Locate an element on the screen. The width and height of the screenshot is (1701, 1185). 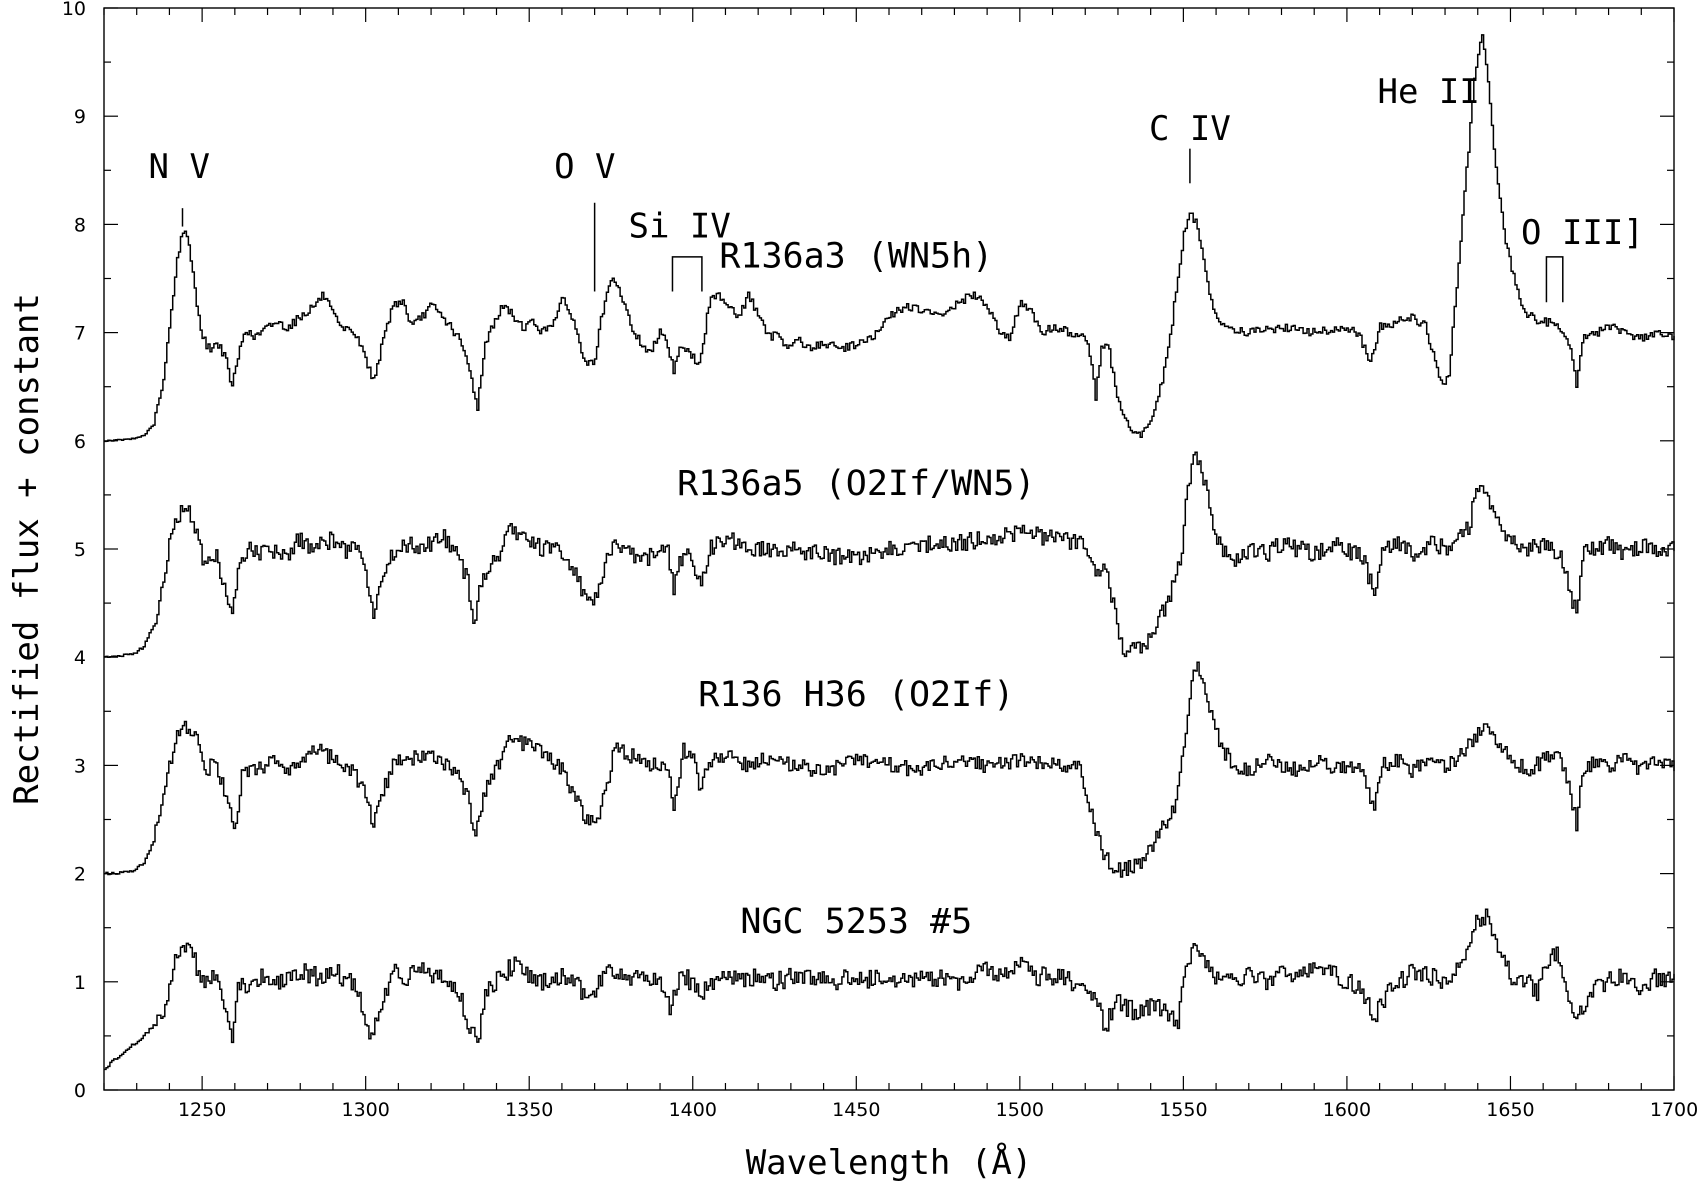
y-tick-label: 10 is located at coordinates (74, 10).